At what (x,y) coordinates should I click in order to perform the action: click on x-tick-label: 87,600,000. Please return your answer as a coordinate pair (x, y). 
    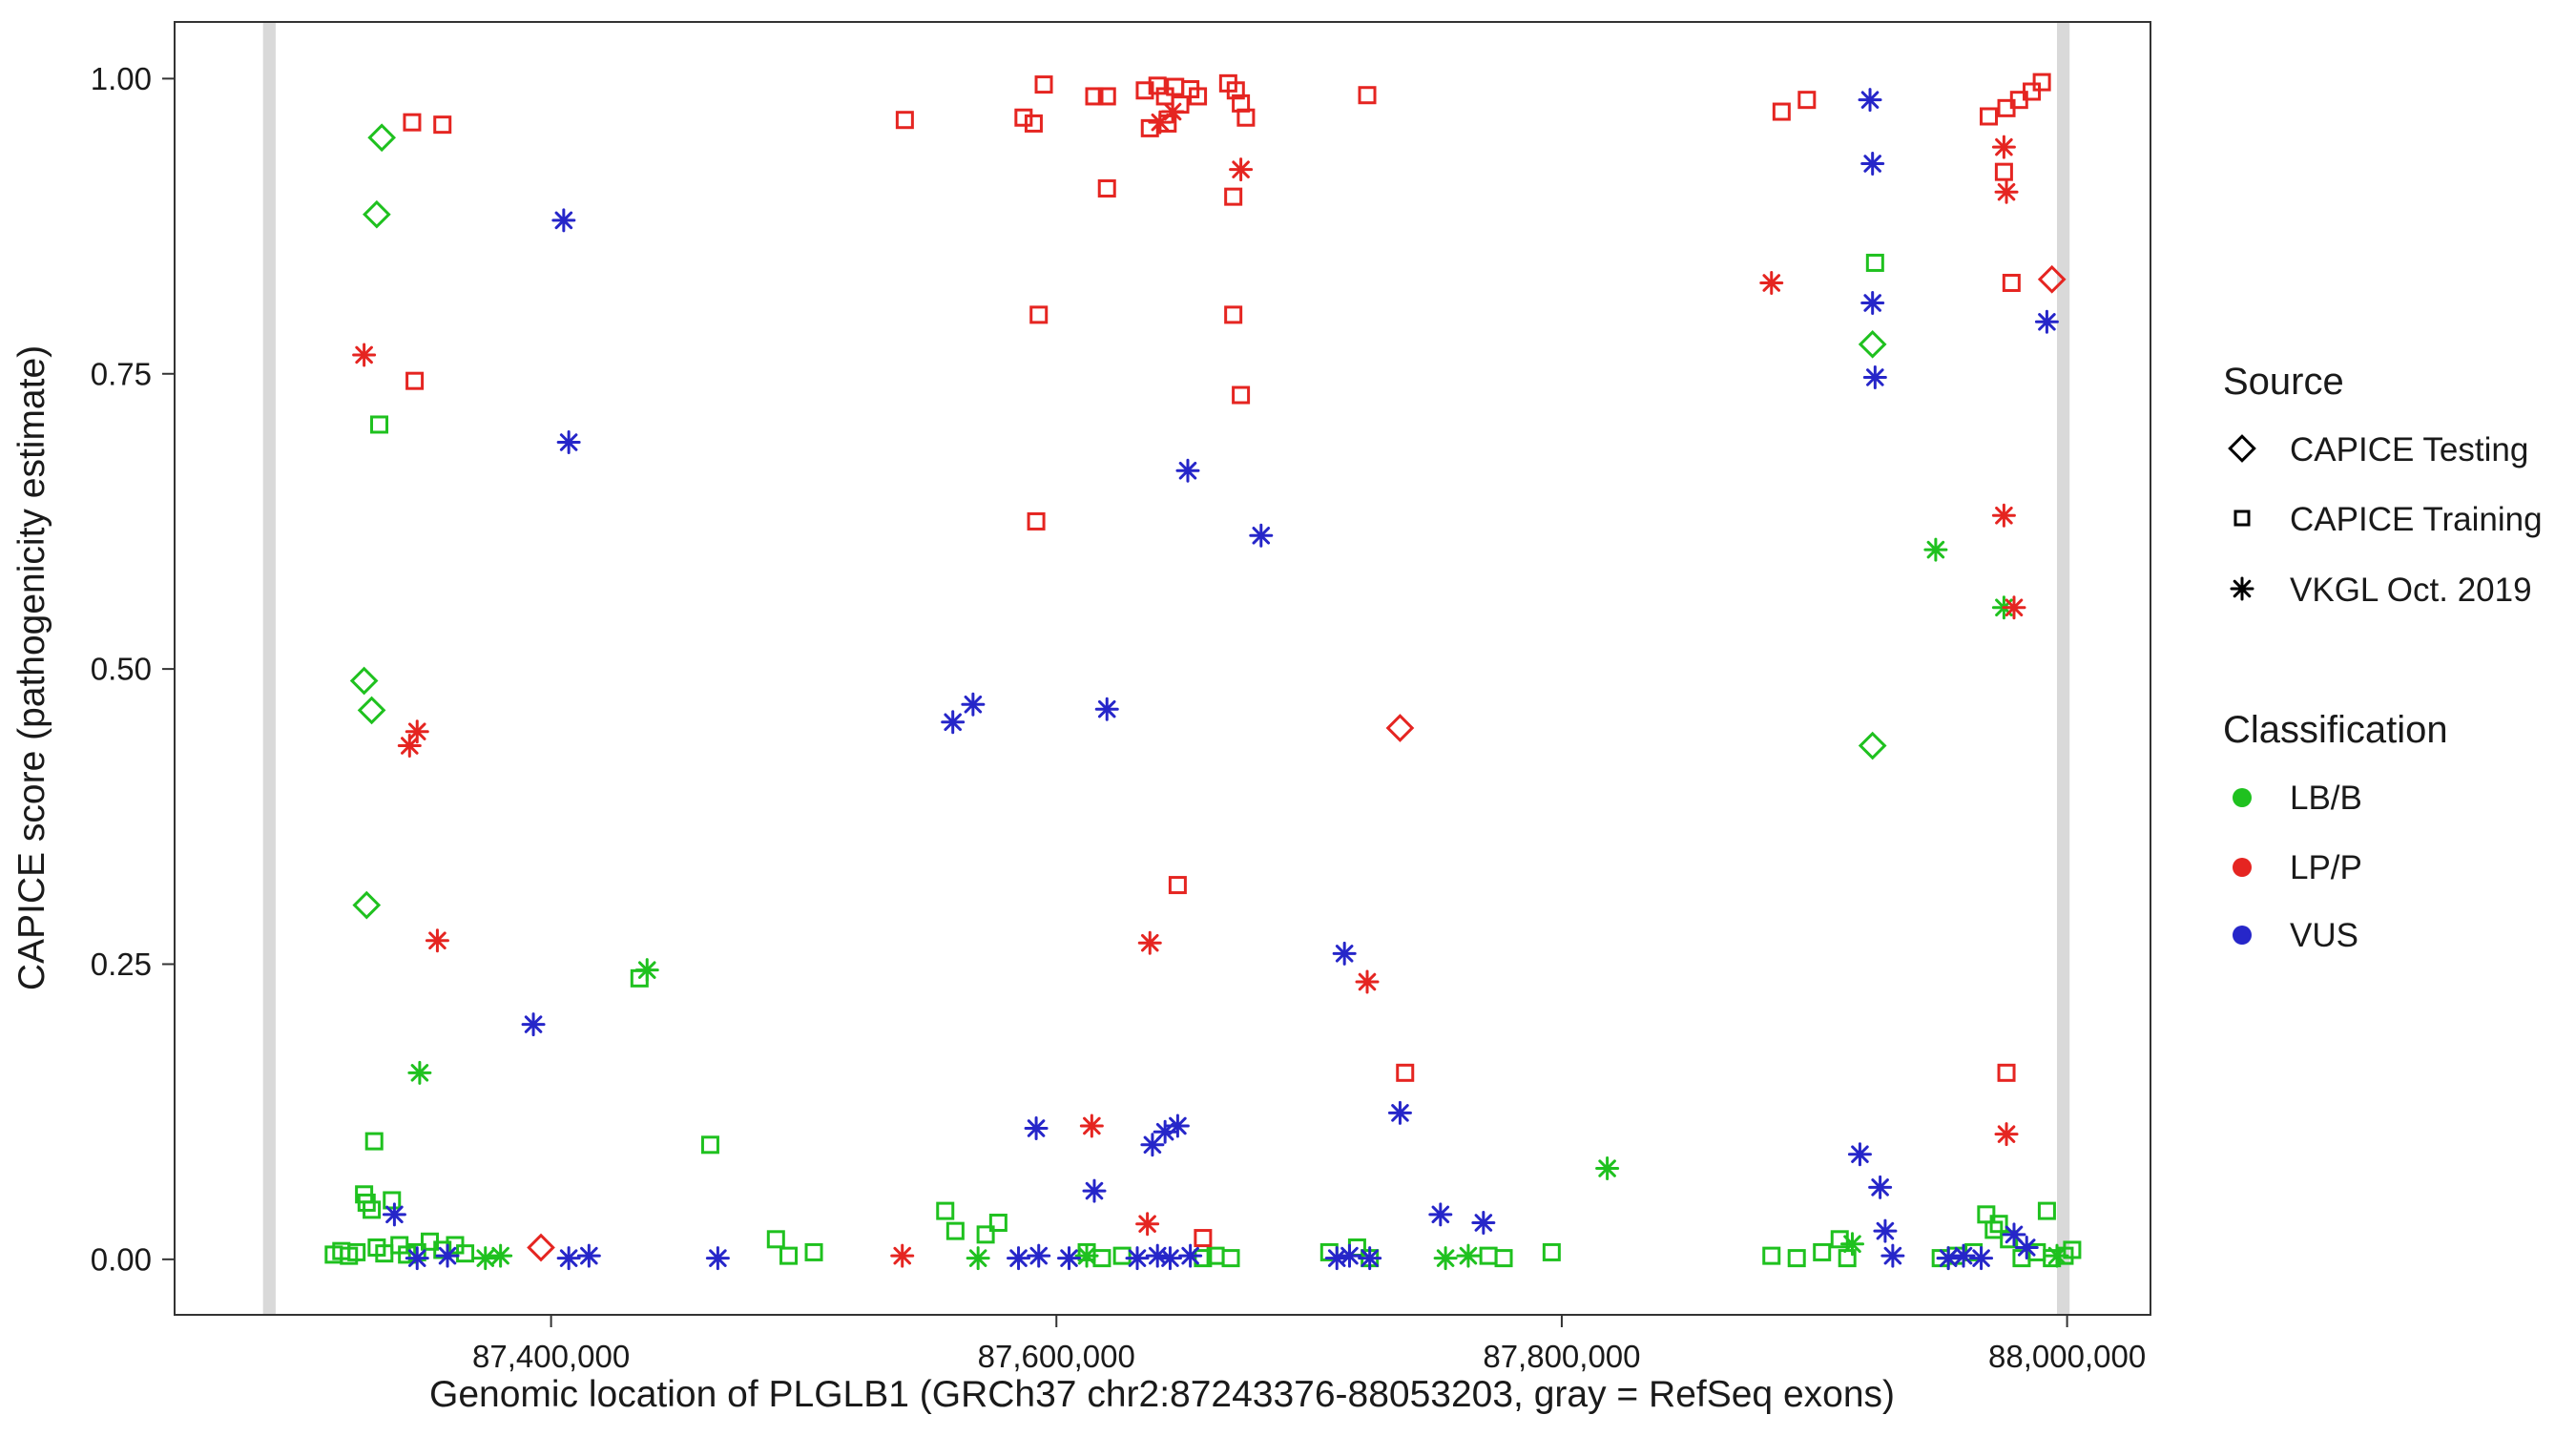
    Looking at the image, I should click on (1056, 1356).